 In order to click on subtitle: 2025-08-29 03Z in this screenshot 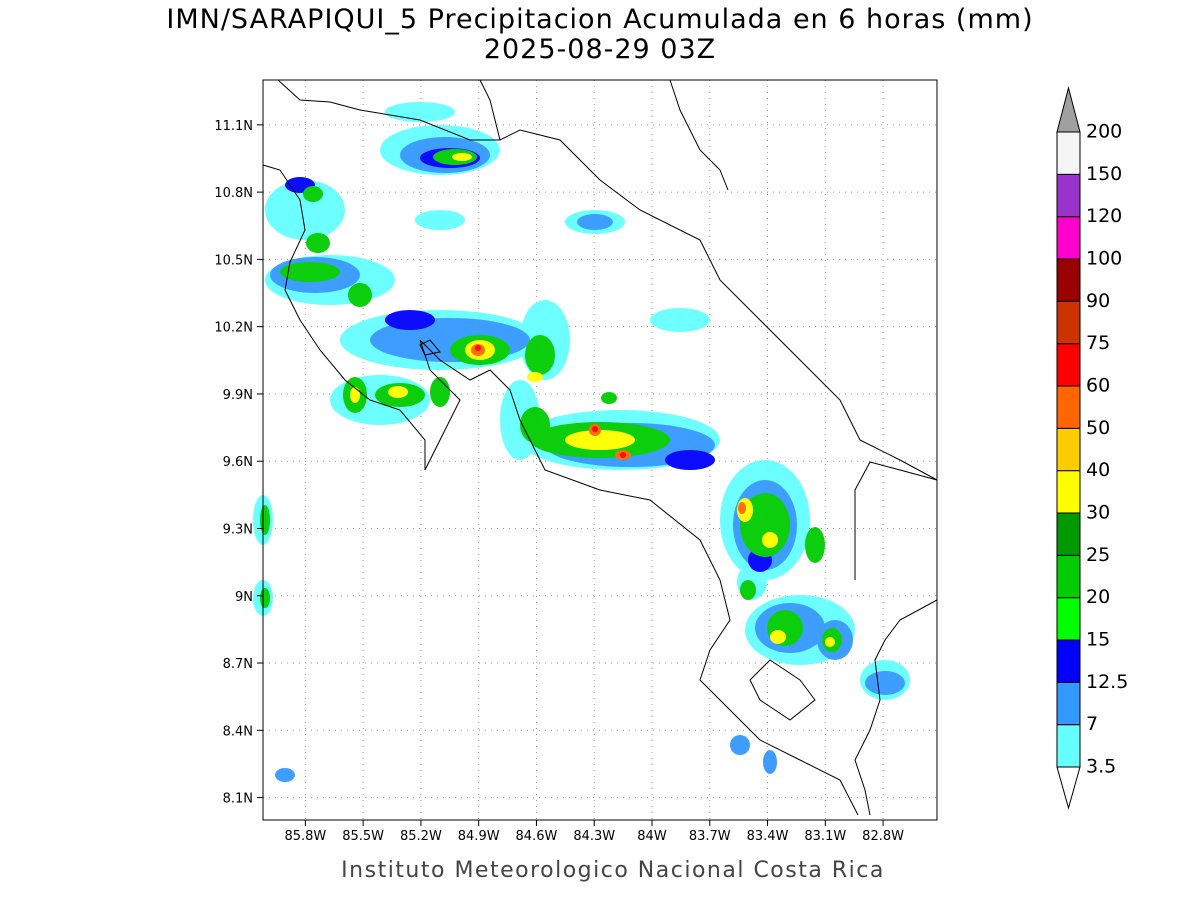, I will do `click(600, 49)`.